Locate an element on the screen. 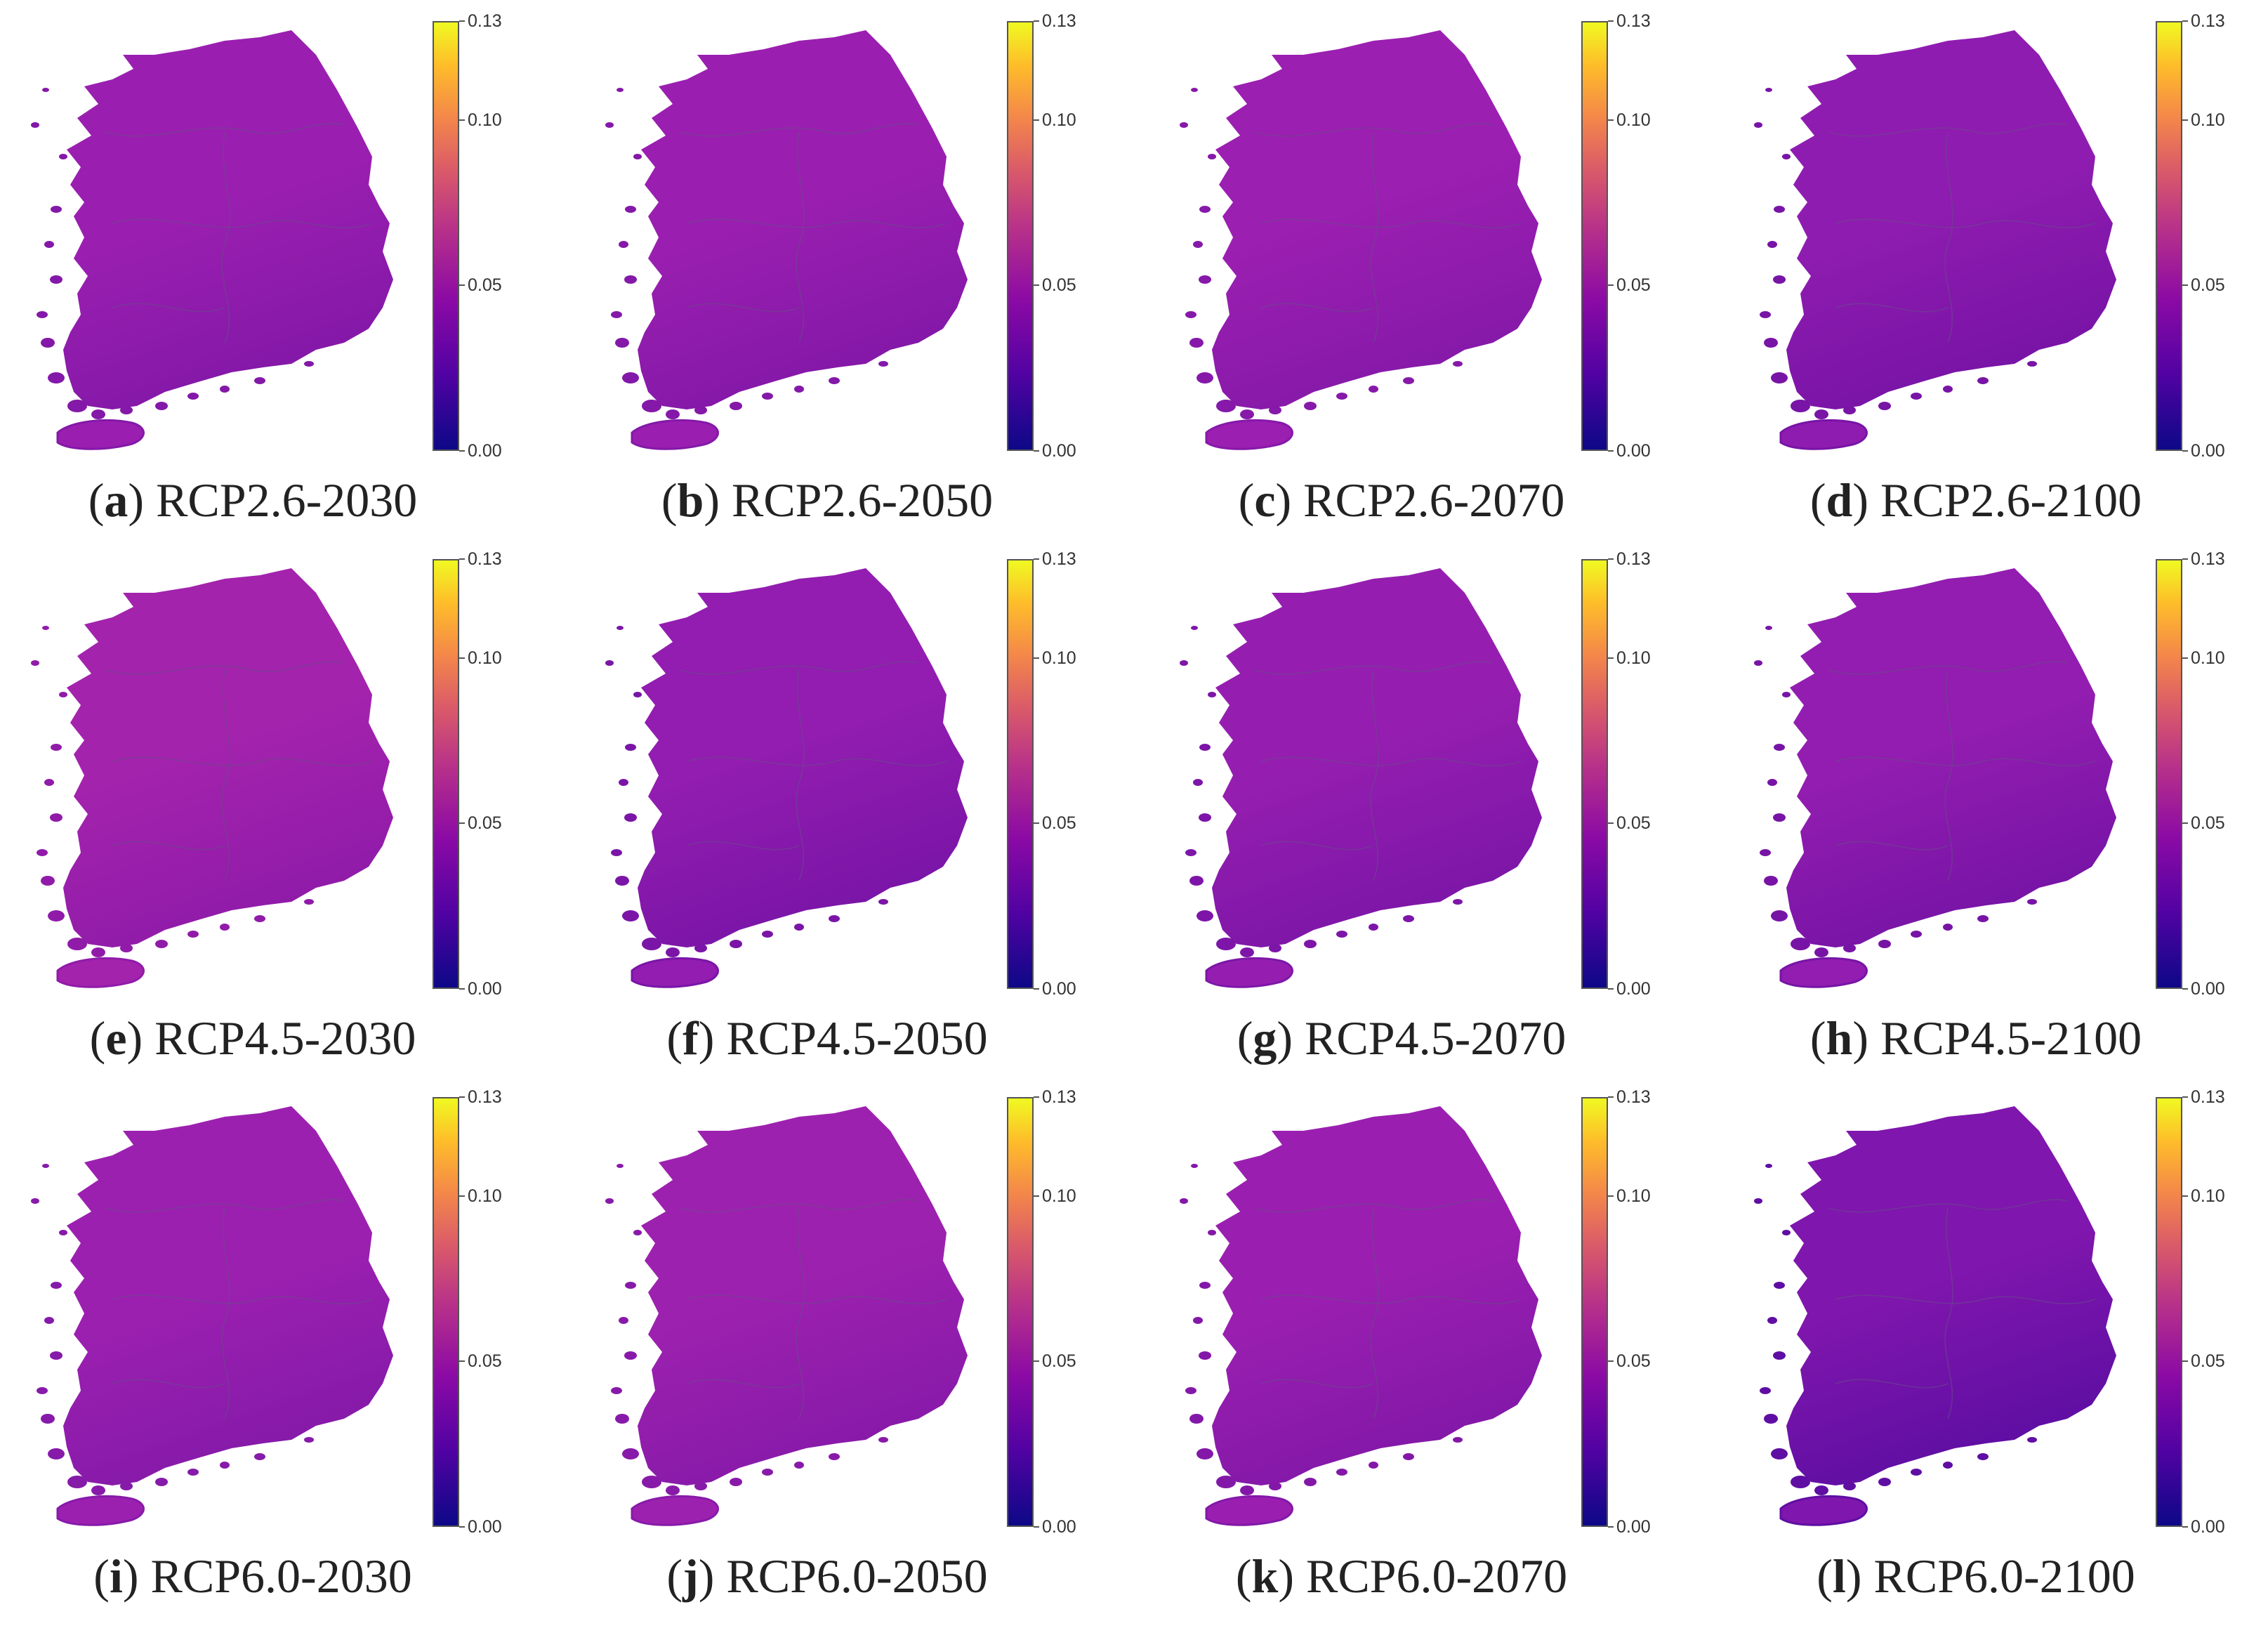 This screenshot has height=1647, width=2268. panel-letter: j is located at coordinates (691, 1576).